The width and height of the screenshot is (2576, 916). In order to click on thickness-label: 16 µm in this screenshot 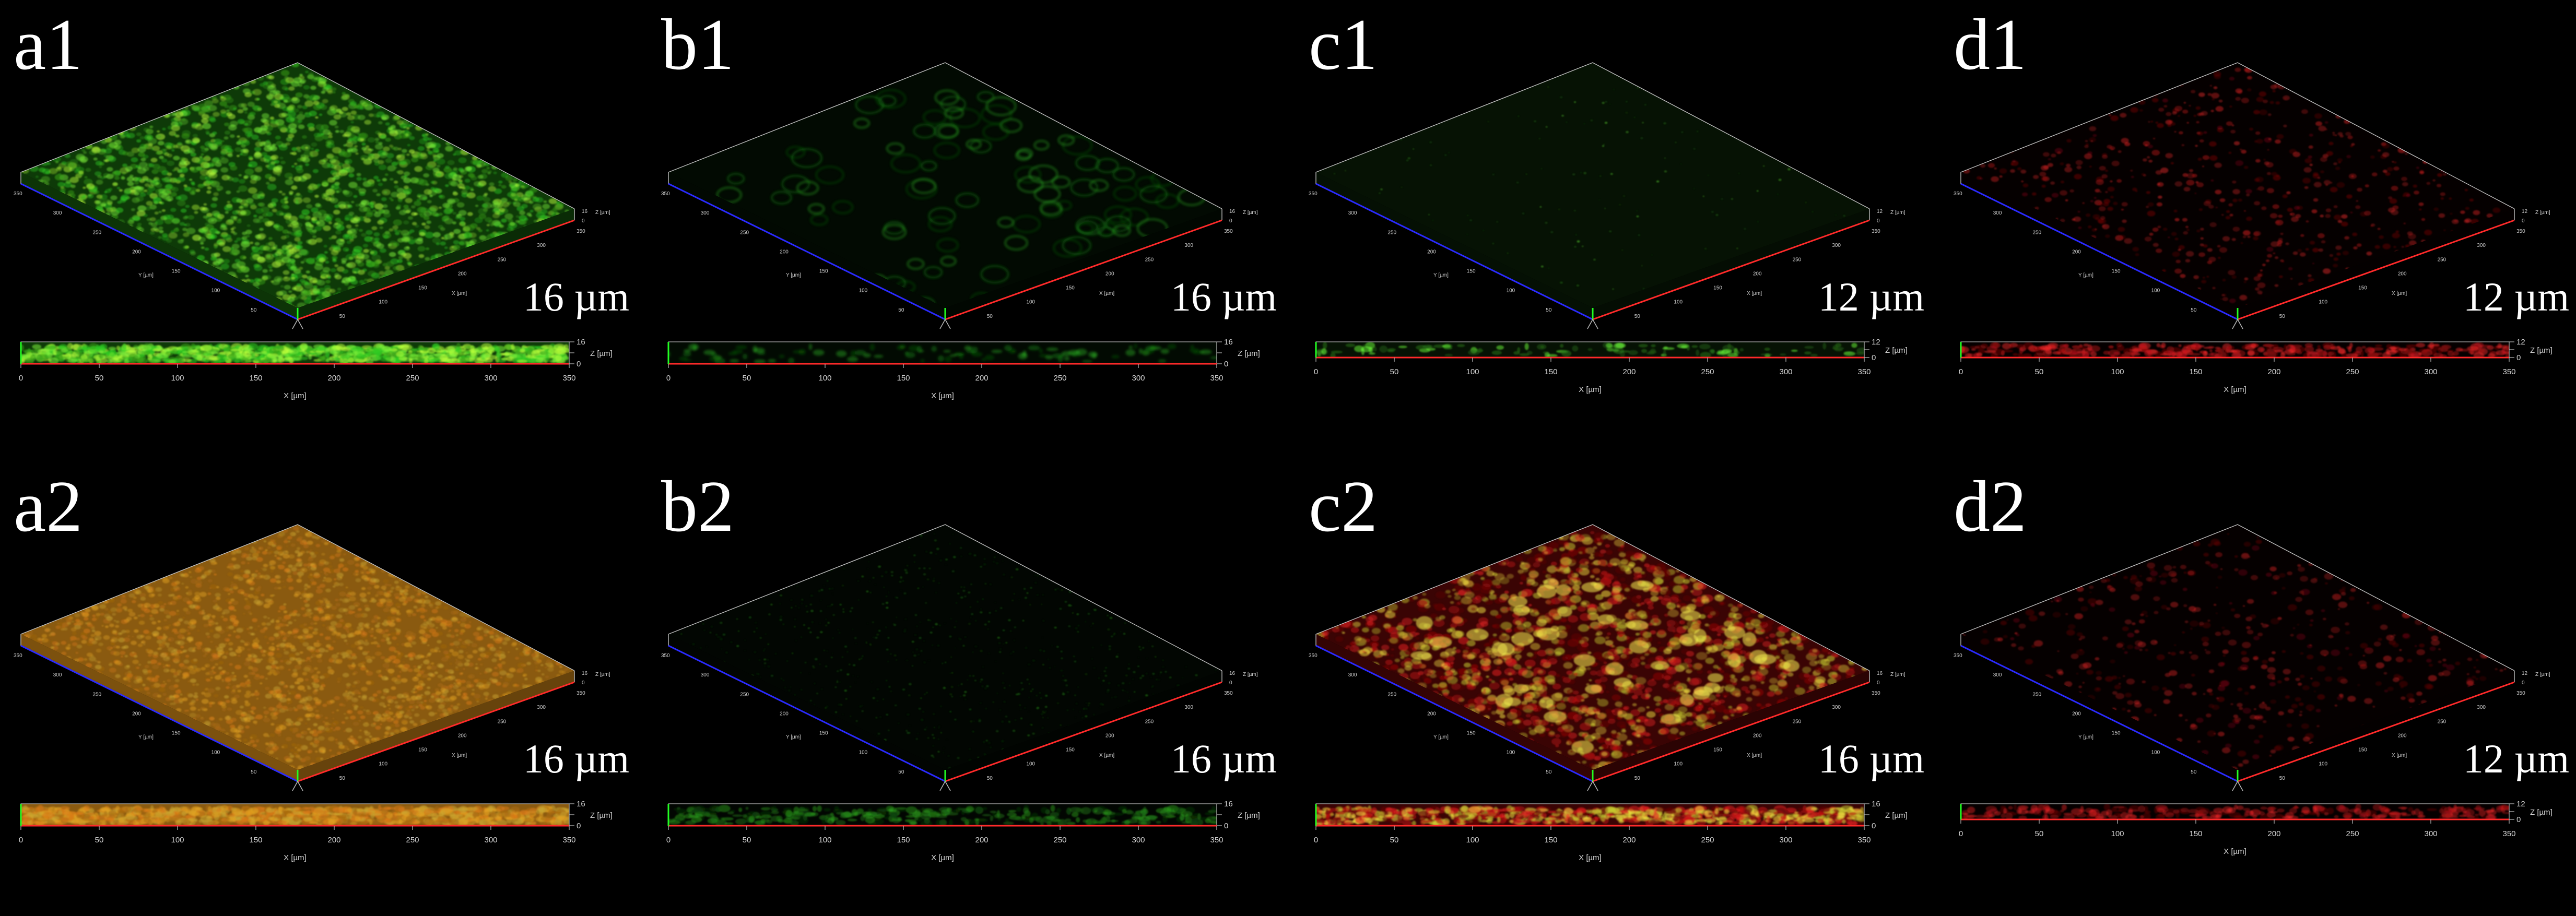, I will do `click(1871, 759)`.